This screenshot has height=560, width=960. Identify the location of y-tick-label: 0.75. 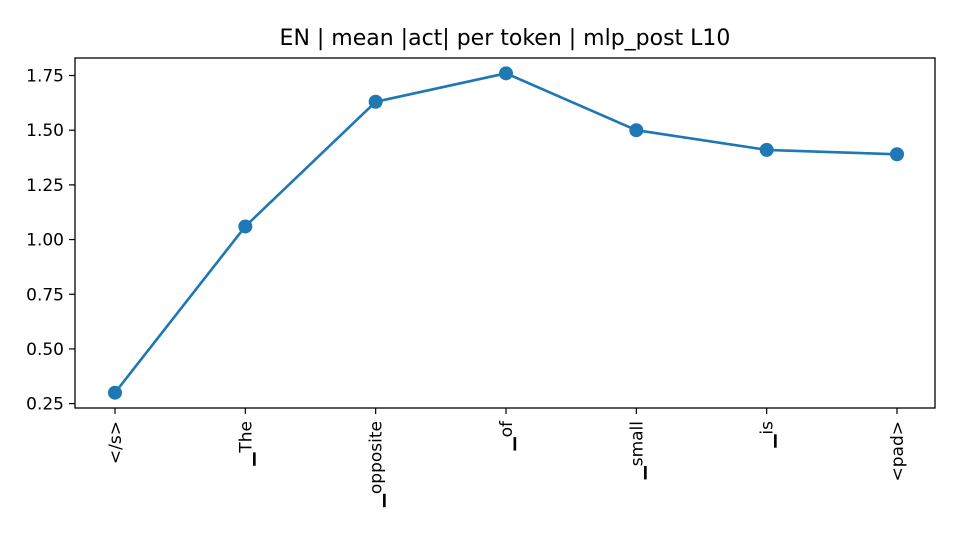
(45, 295).